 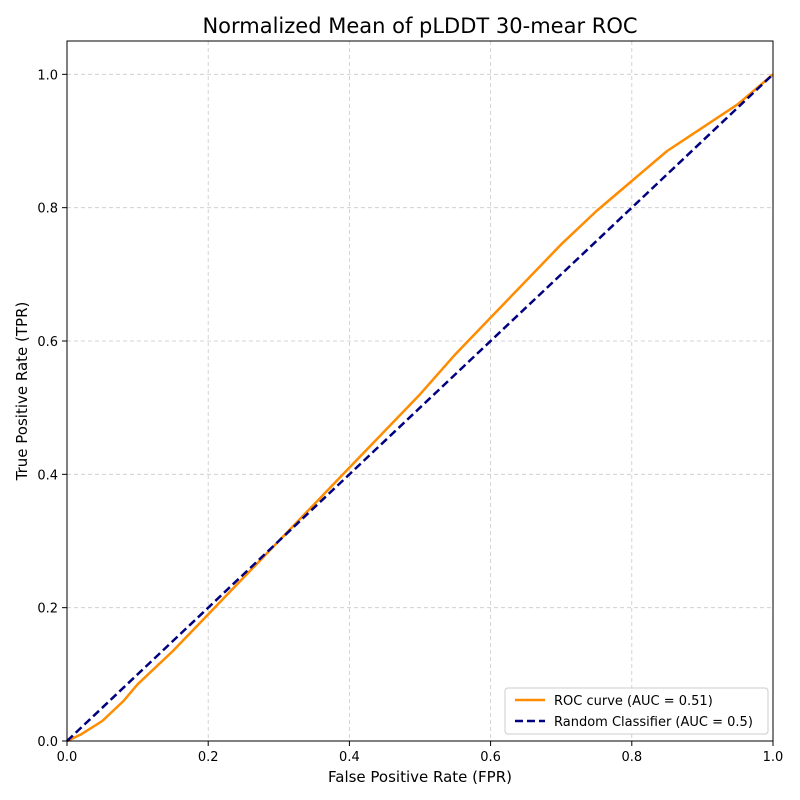 What do you see at coordinates (633, 701) in the screenshot?
I see `legend-entry-label: ROC curve (AUC = 0.51)` at bounding box center [633, 701].